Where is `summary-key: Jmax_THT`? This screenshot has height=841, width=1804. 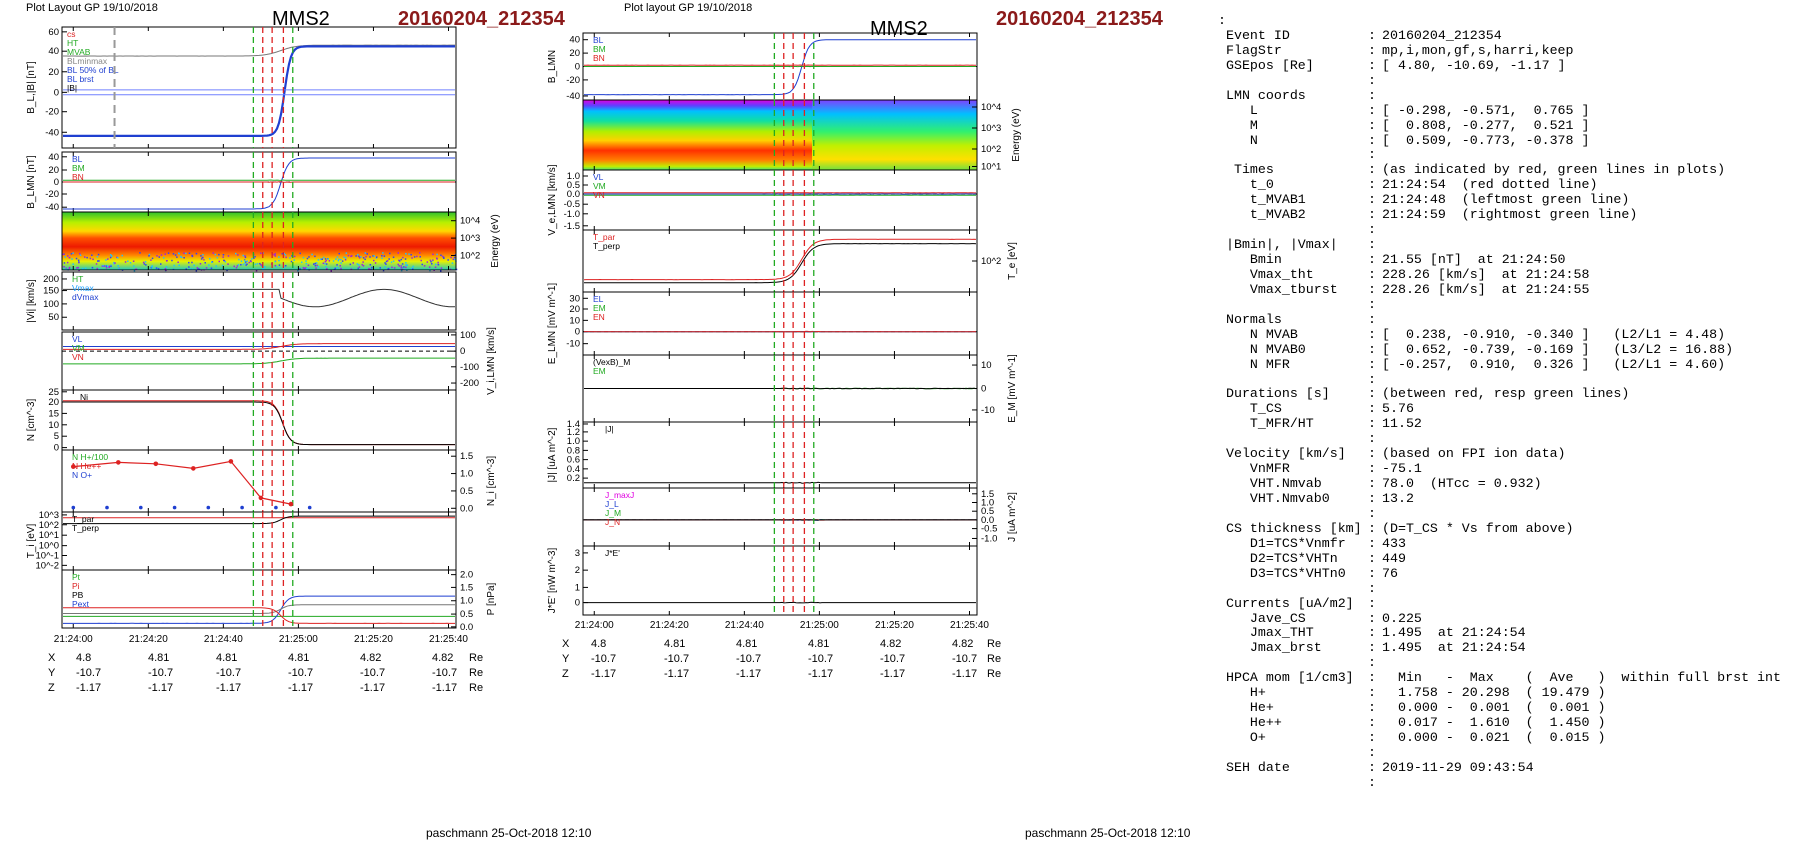
summary-key: Jmax_THT is located at coordinates (1266, 633).